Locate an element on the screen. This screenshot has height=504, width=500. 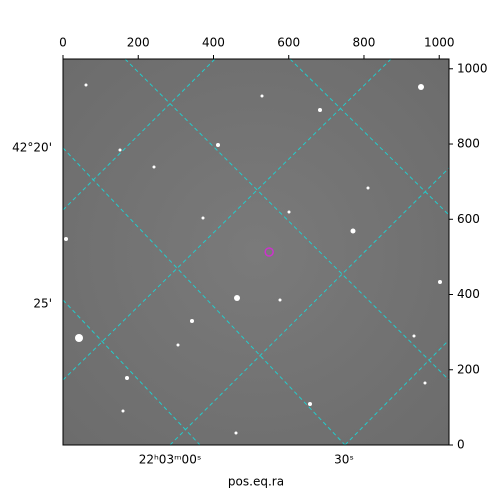
x-tick-label: 0 is located at coordinates (63, 43).